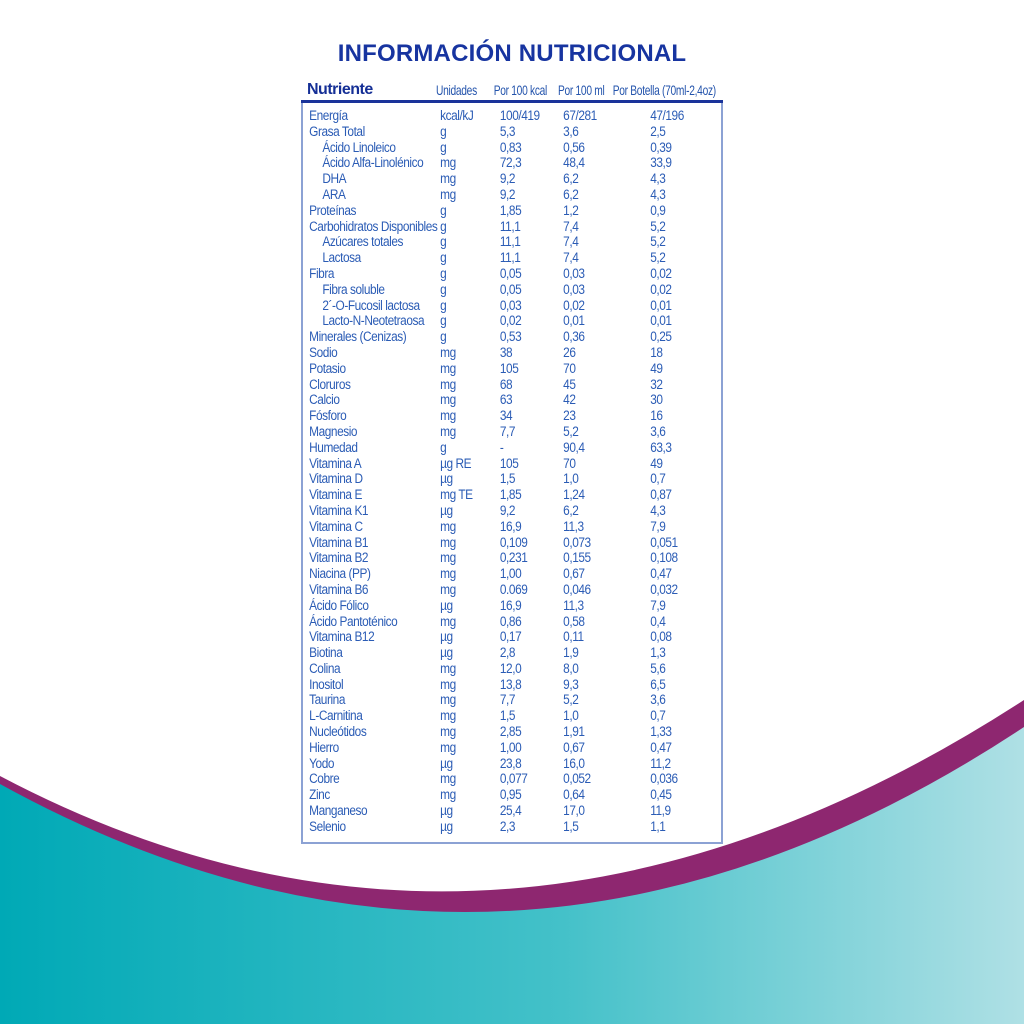 This screenshot has height=1024, width=1024. Describe the element at coordinates (664, 779) in the screenshot. I see `cell-bottle: 0,036` at that location.